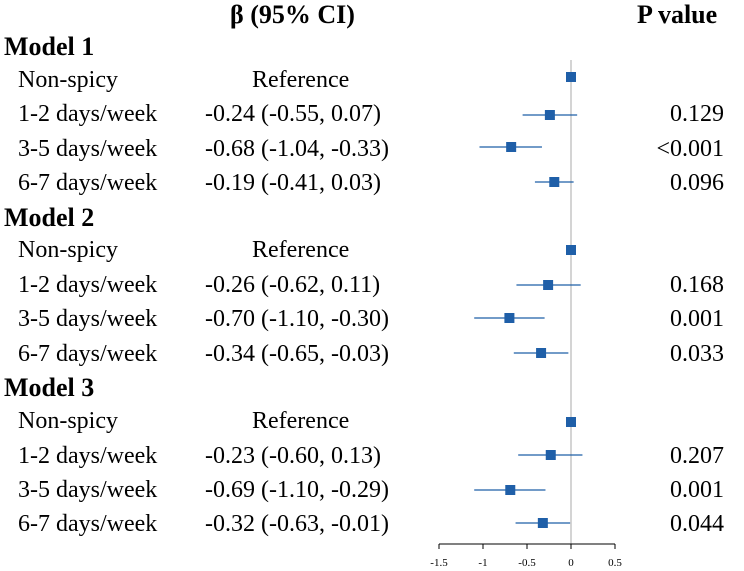  What do you see at coordinates (697, 456) in the screenshot?
I see `row-p-value: 0.207` at bounding box center [697, 456].